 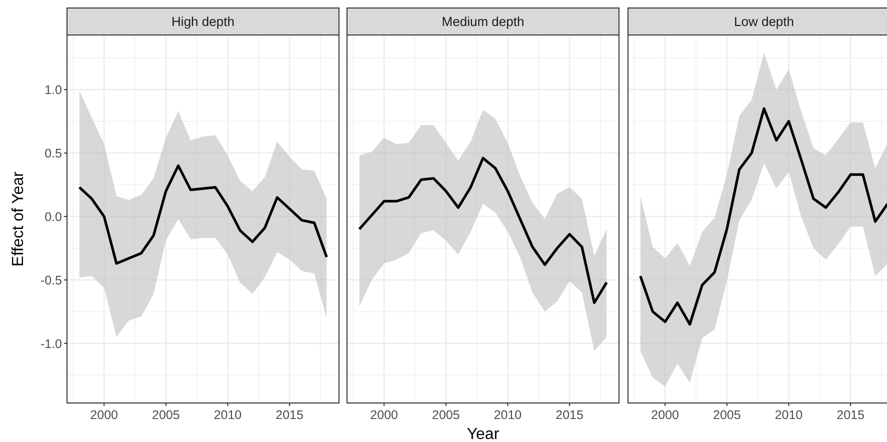 What do you see at coordinates (203, 214) in the screenshot?
I see `line-series` at bounding box center [203, 214].